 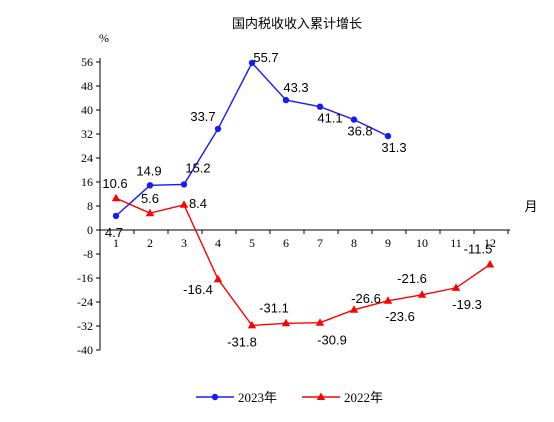 I want to click on data-label: 33.7, so click(x=202, y=116).